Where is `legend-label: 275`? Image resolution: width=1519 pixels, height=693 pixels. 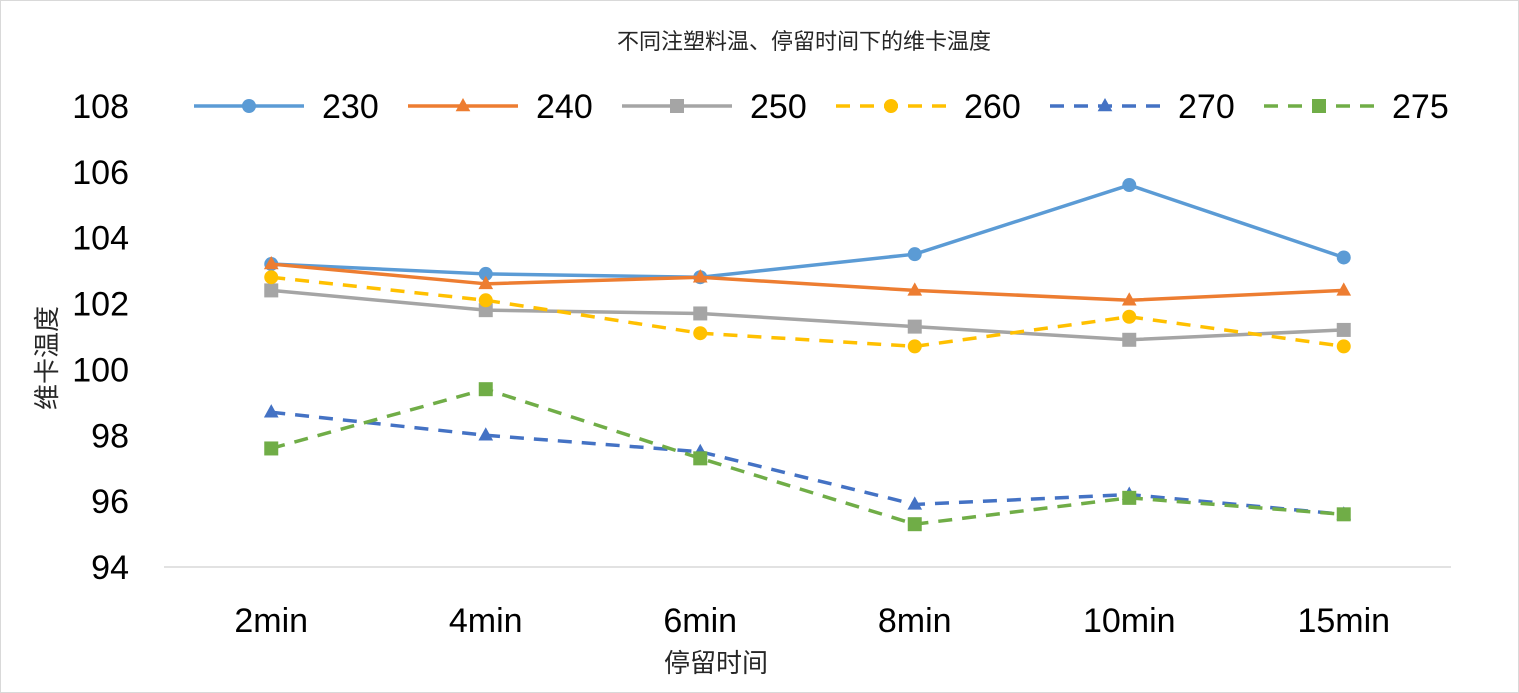
legend-label: 275 is located at coordinates (1420, 107).